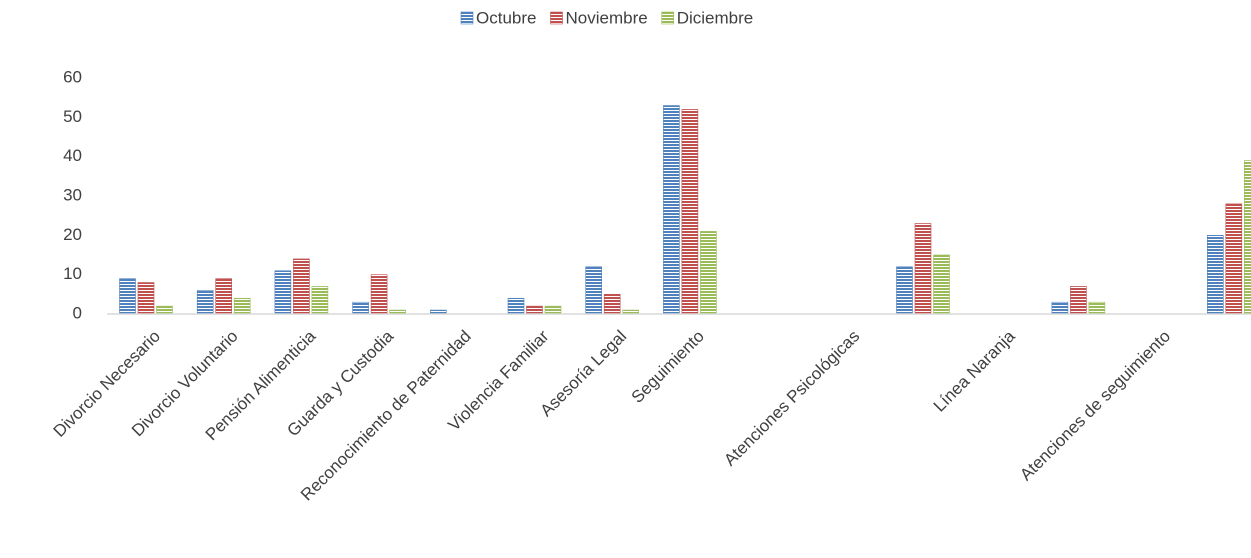 Image resolution: width=1251 pixels, height=558 pixels. What do you see at coordinates (606, 17) in the screenshot?
I see `legend-label: Noviembre` at bounding box center [606, 17].